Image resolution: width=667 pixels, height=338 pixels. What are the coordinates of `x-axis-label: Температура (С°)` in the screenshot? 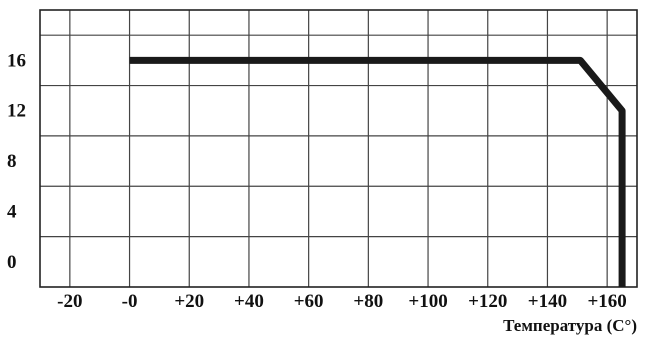 It's located at (570, 325).